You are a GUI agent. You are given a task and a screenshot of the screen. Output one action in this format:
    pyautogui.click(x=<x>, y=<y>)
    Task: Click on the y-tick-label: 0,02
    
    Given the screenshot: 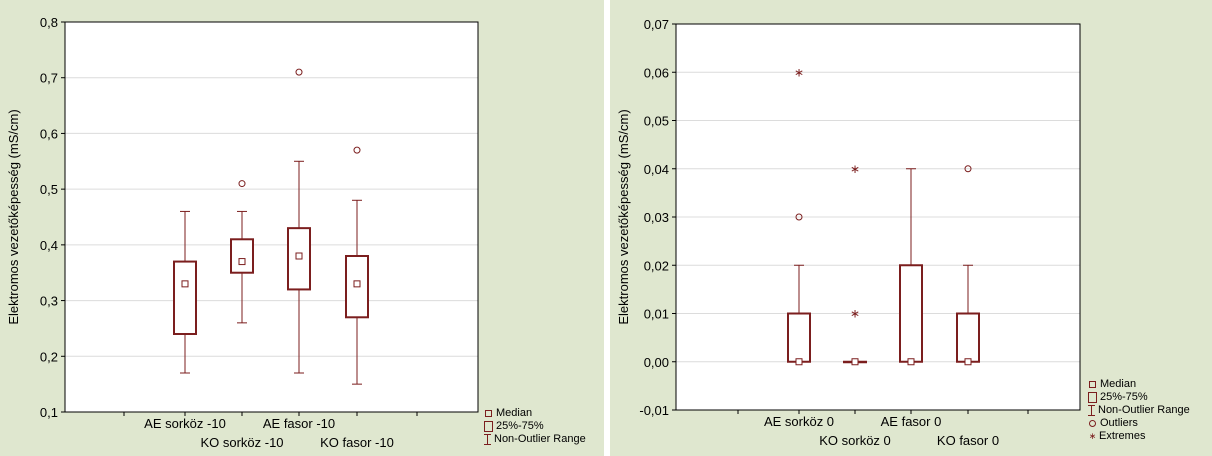 What is the action you would take?
    pyautogui.click(x=656, y=265)
    